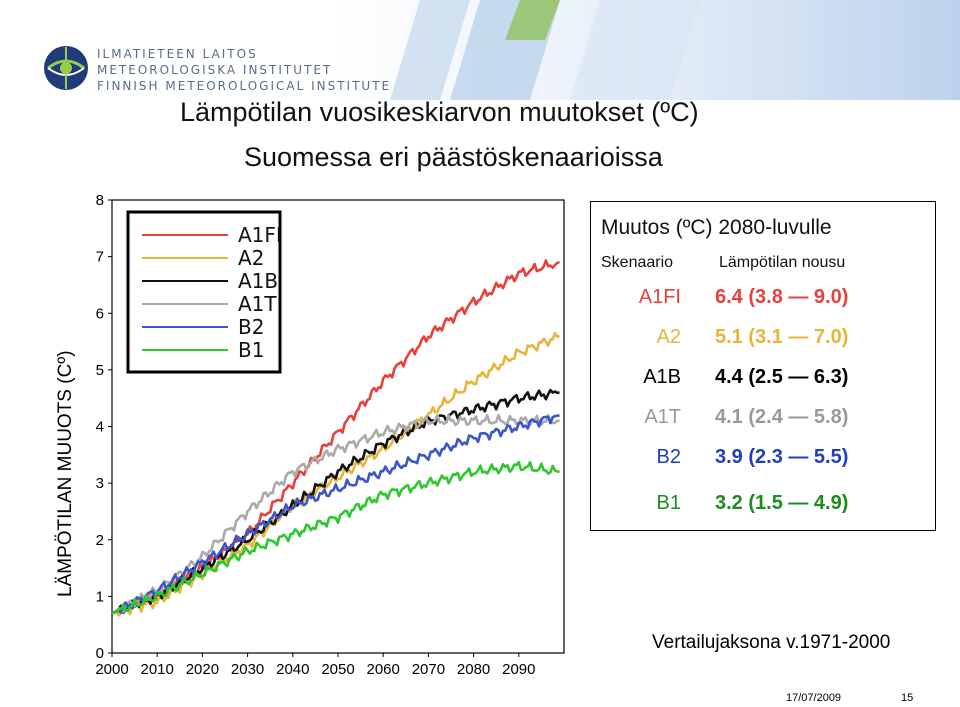 The width and height of the screenshot is (960, 707). Describe the element at coordinates (518, 669) in the screenshot. I see `x-tick-label: 2090` at that location.